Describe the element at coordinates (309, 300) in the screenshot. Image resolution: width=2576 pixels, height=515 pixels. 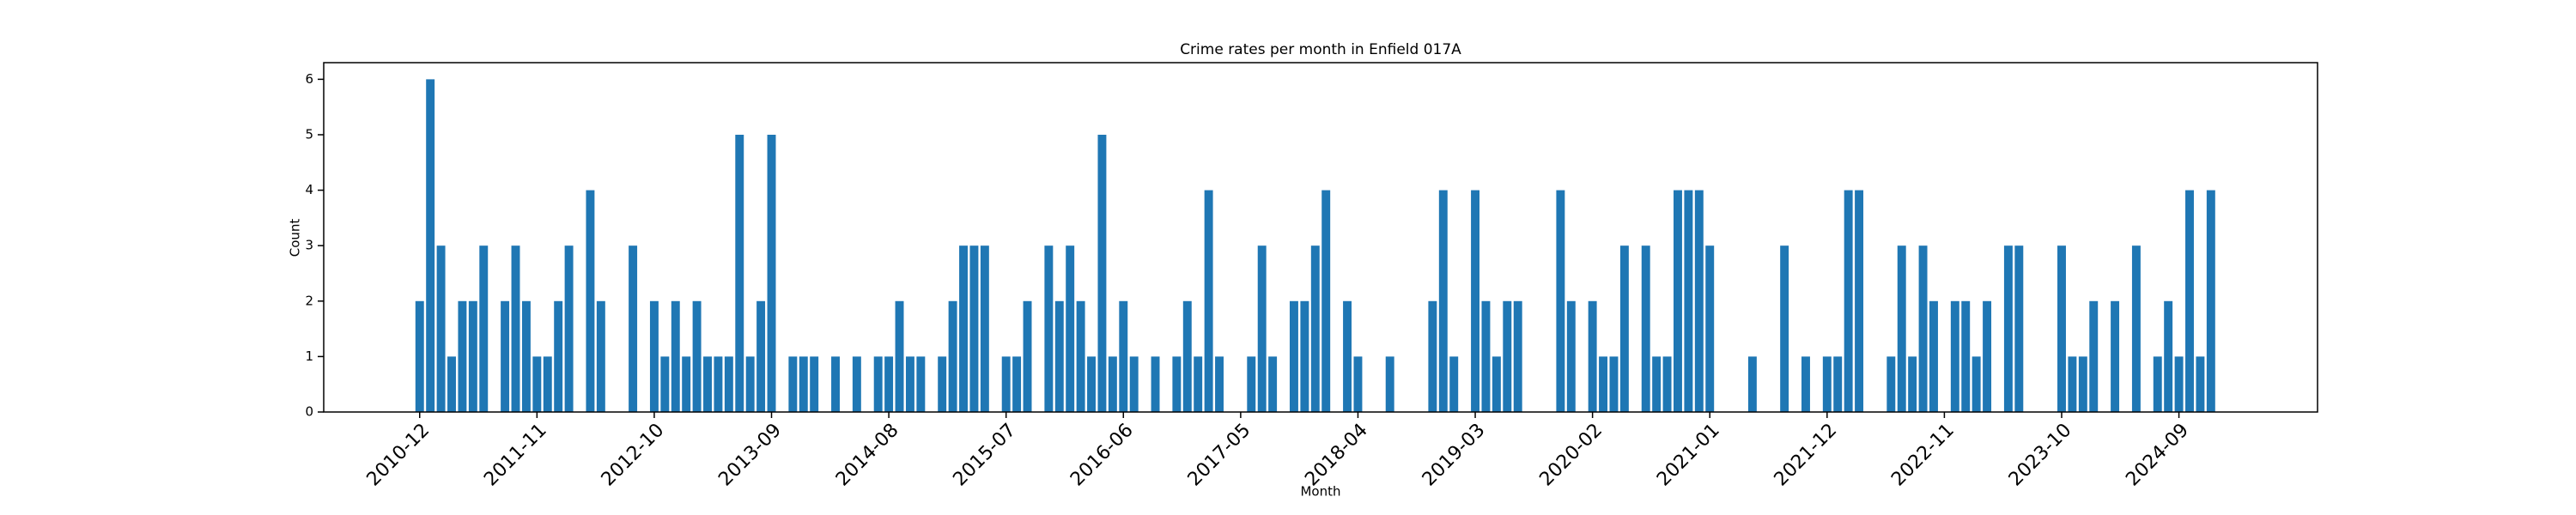
I see `y-tick-label: 2` at that location.